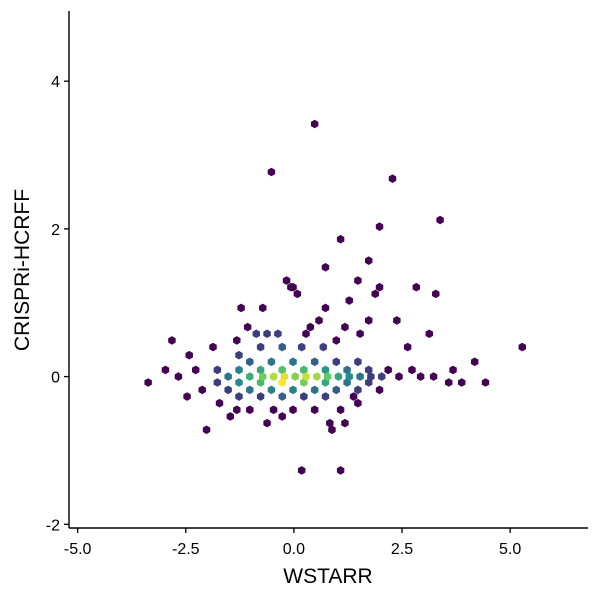  I want to click on y-tick-label: -2, so click(53, 525).